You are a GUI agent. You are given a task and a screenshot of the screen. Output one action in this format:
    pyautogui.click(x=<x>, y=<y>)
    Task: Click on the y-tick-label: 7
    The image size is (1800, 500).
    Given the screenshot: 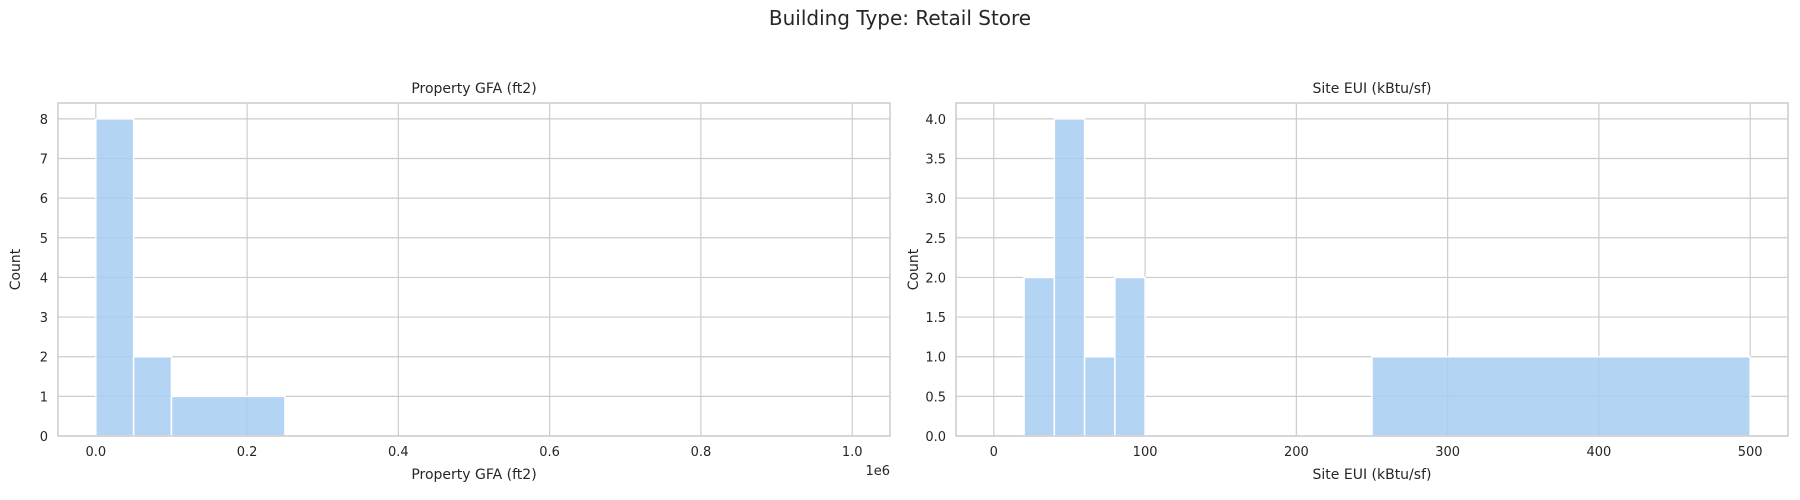 What is the action you would take?
    pyautogui.click(x=44, y=160)
    